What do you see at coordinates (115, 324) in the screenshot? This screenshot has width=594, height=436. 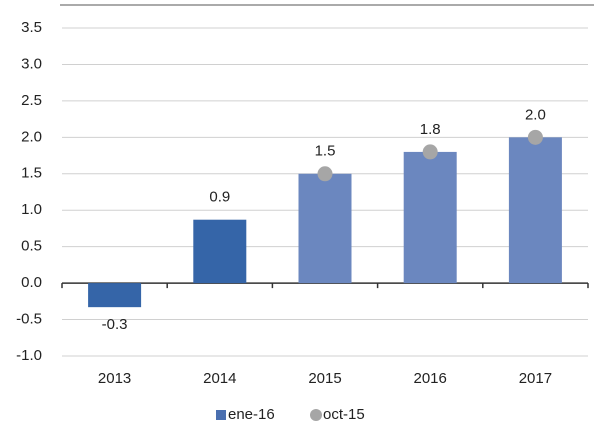 I see `value-label: -0.3` at bounding box center [115, 324].